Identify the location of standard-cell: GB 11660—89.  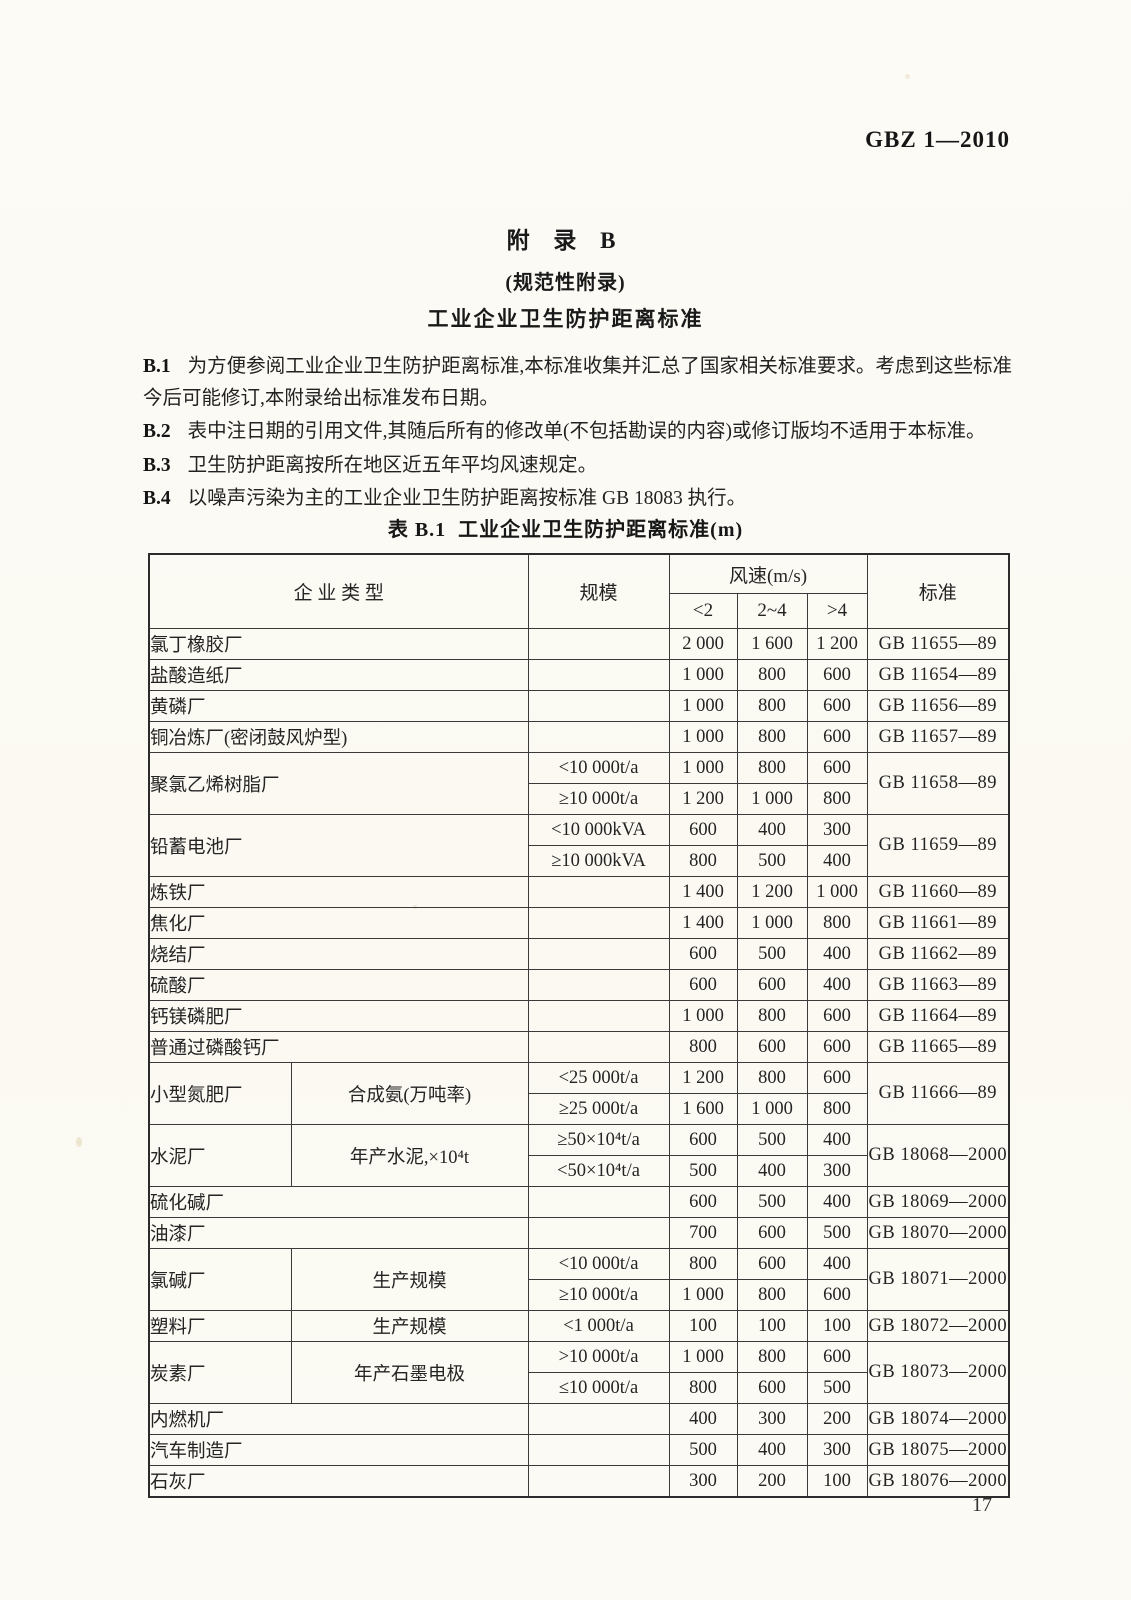
(938, 892).